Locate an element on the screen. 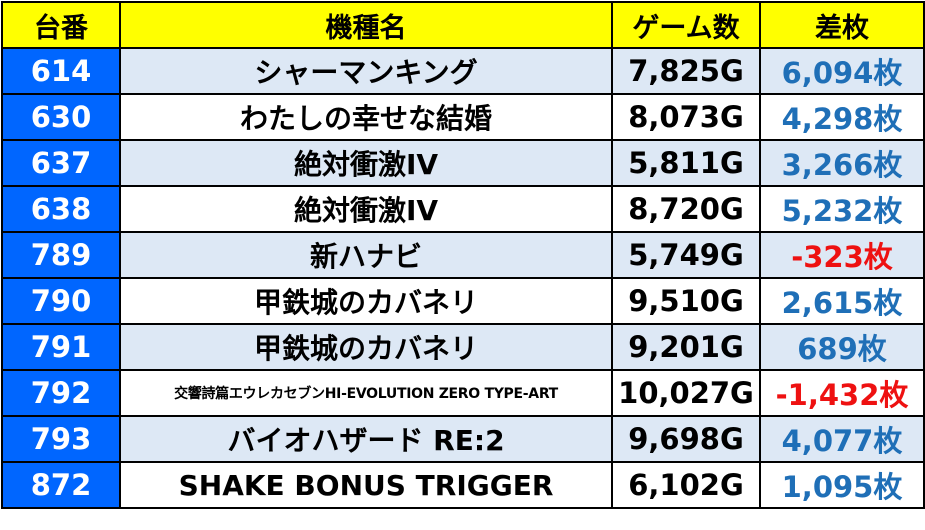 Image resolution: width=925 pixels, height=530 pixels. medal-difference: 5,232枚 is located at coordinates (842, 209).